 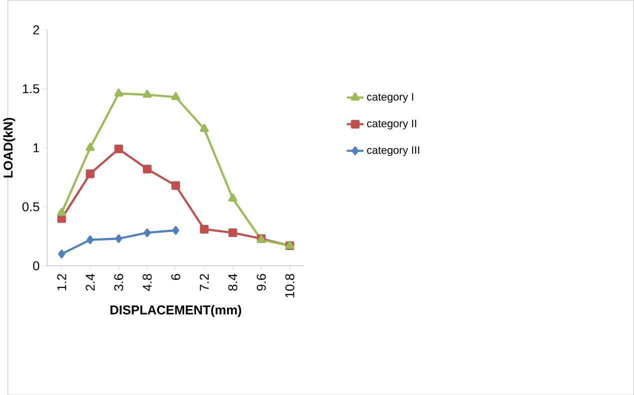 What do you see at coordinates (175, 277) in the screenshot?
I see `x-tick-label: 6` at bounding box center [175, 277].